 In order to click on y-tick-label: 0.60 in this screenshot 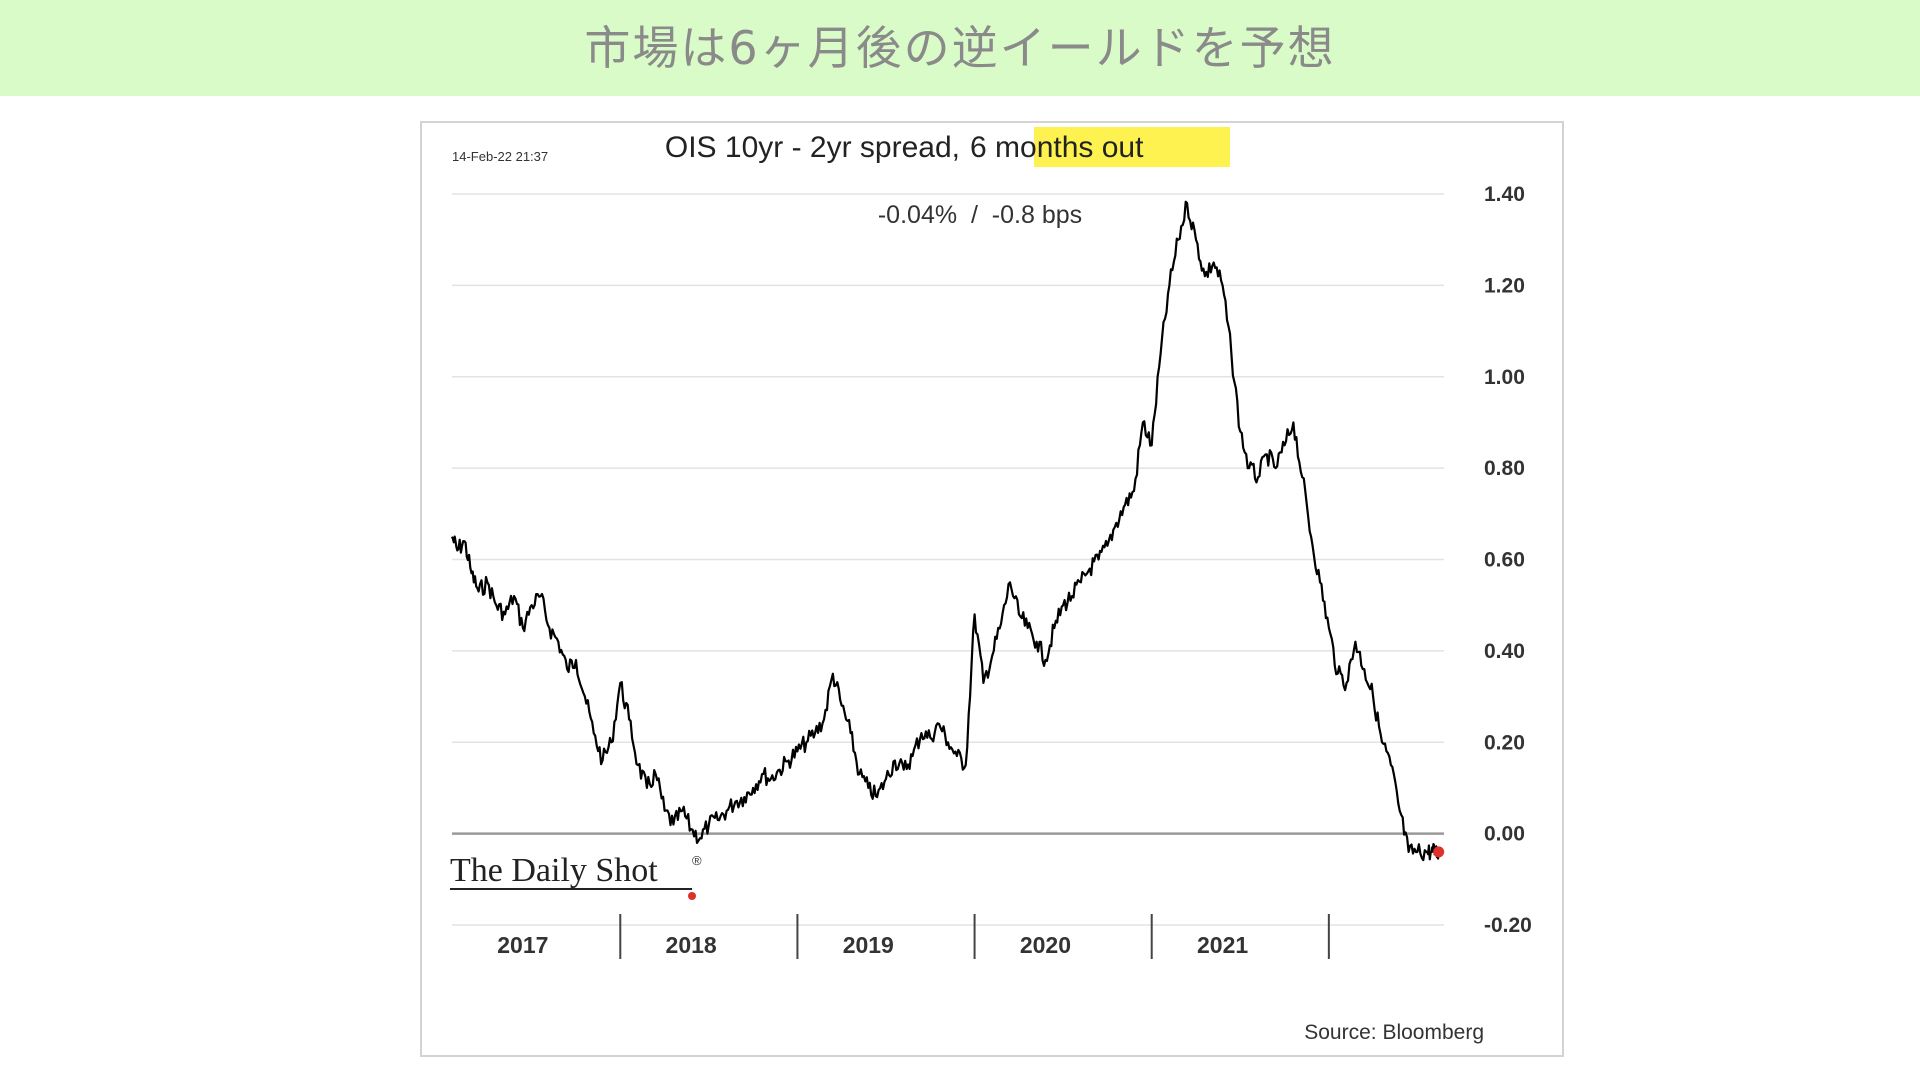, I will do `click(1504, 560)`.